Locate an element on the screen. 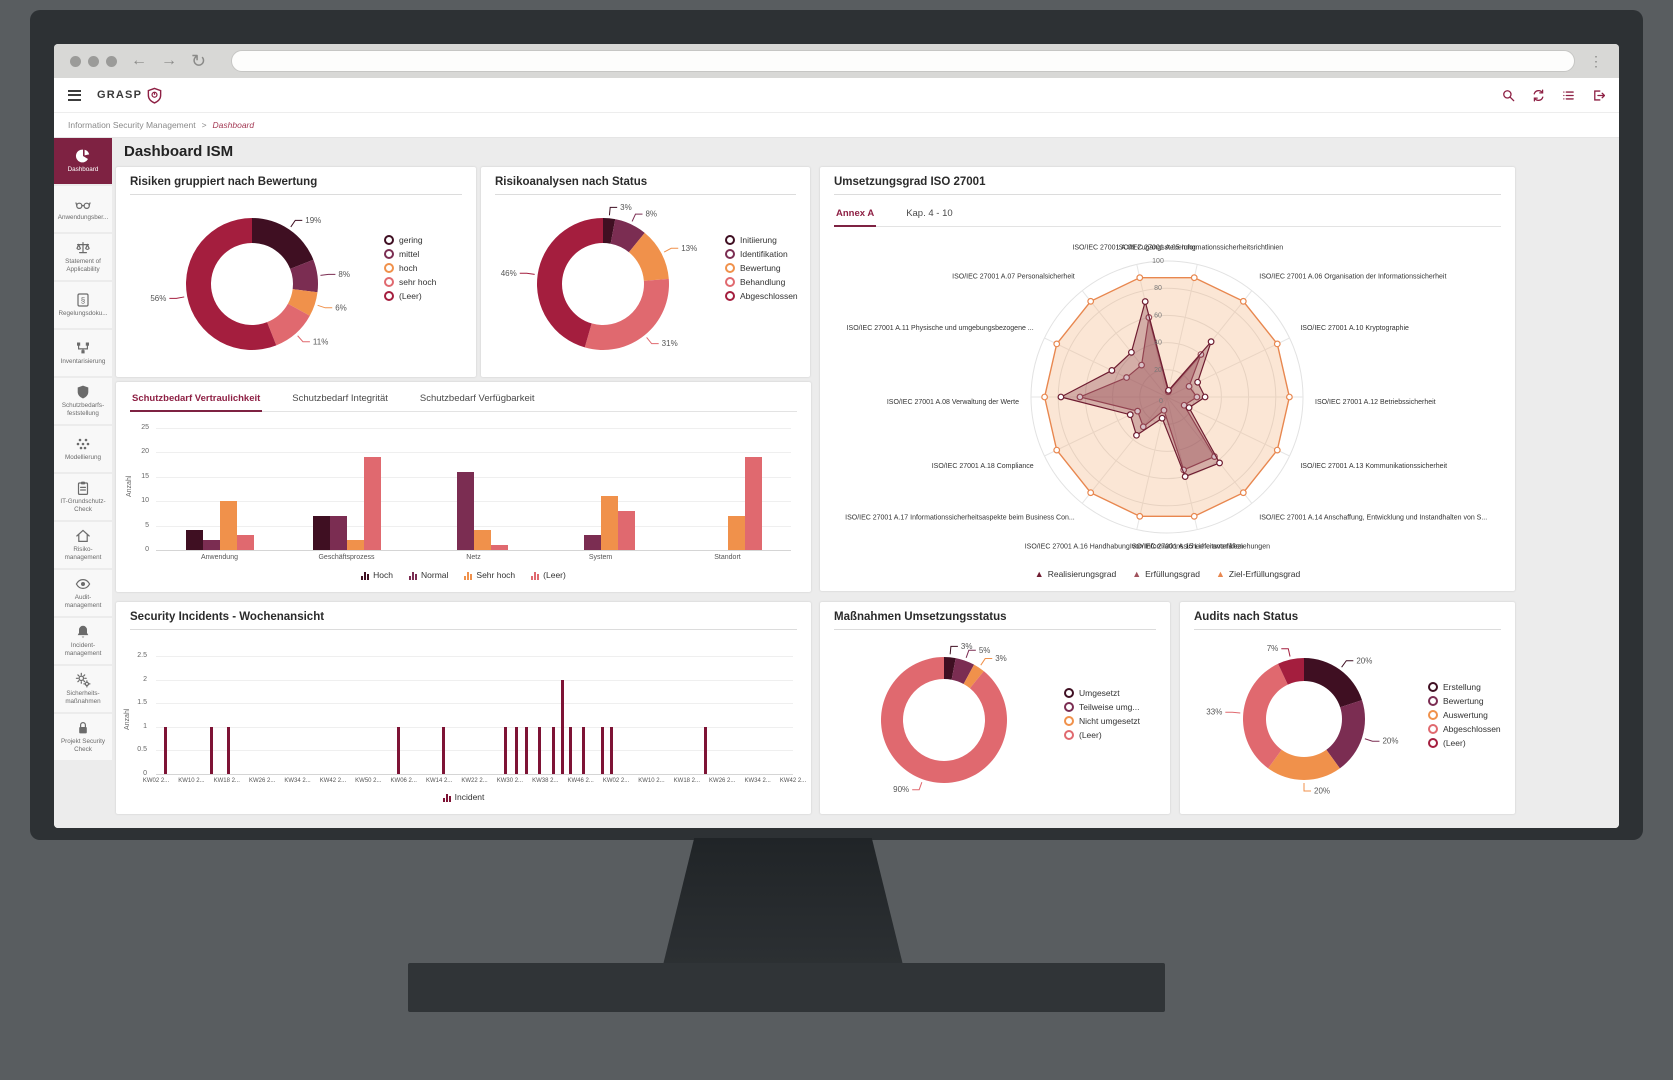  sidebar-item-it-grundschutz: IT-Grundschutz- Check is located at coordinates (83, 497).